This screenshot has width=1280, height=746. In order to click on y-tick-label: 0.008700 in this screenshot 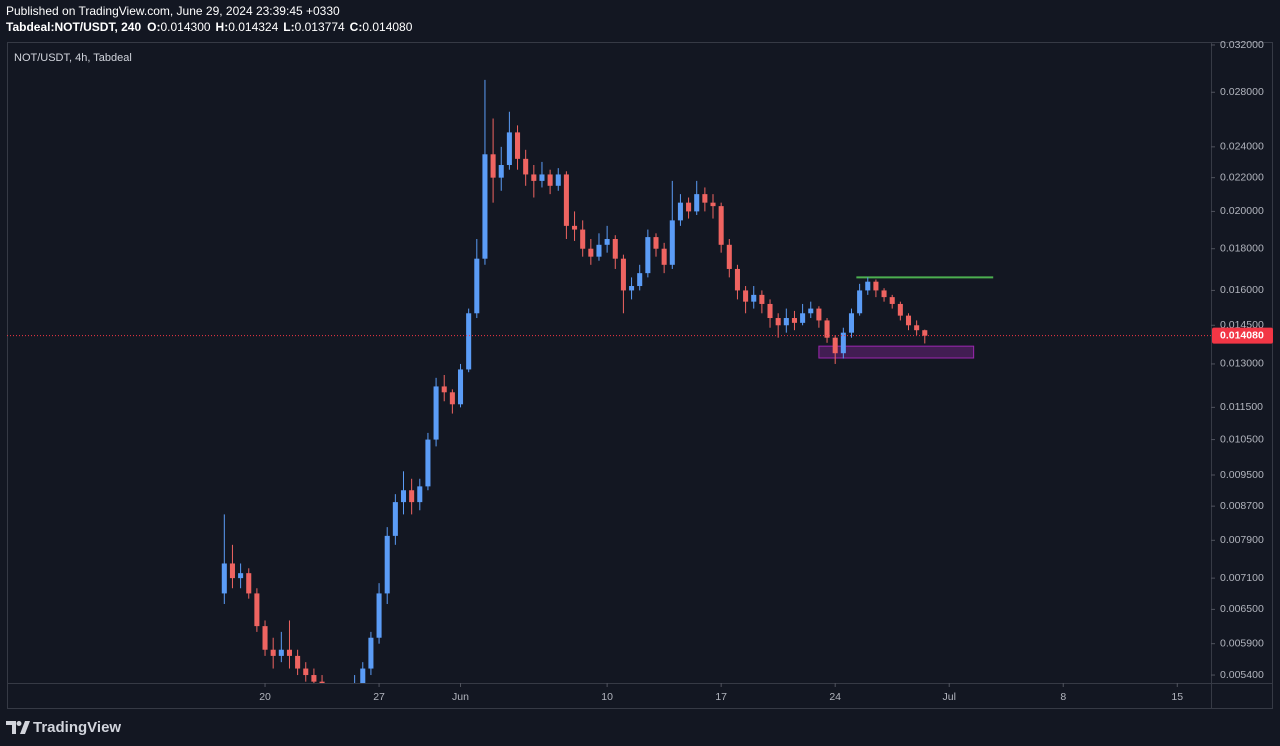, I will do `click(1242, 506)`.